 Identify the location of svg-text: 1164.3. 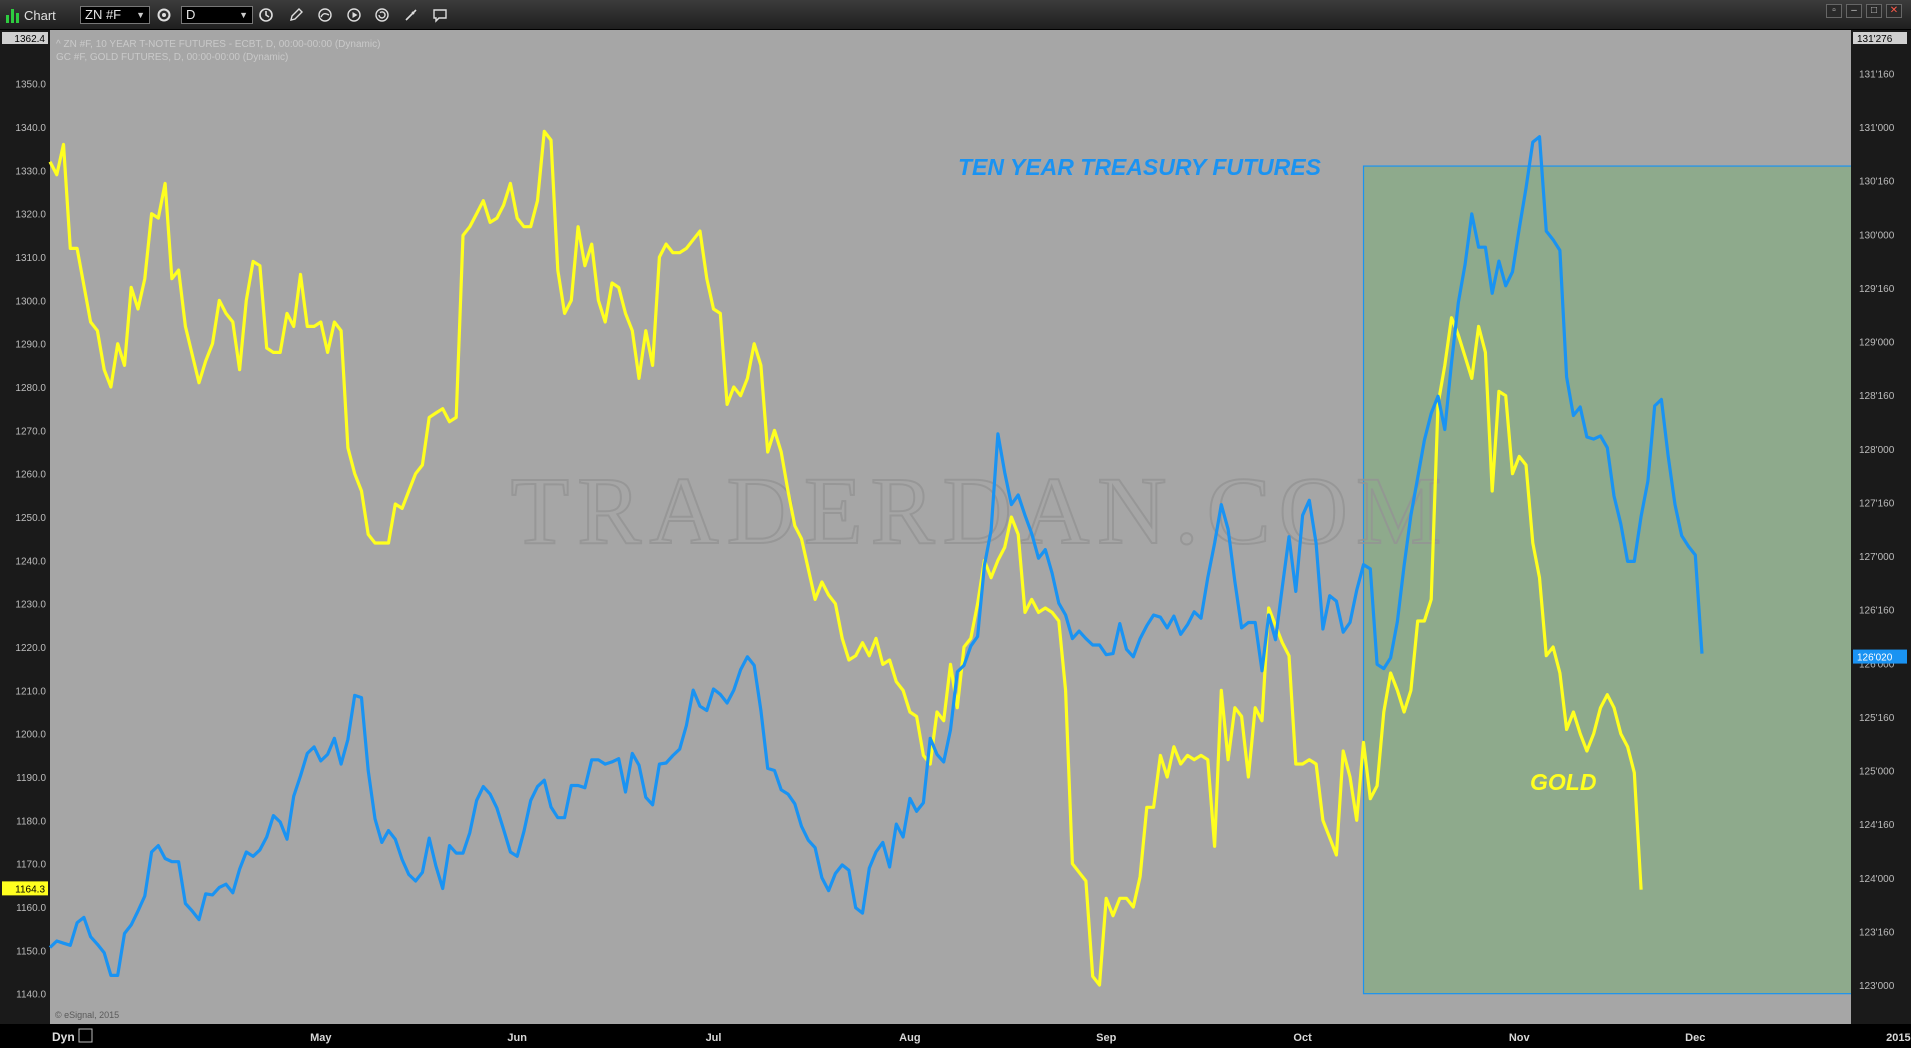
(30, 889).